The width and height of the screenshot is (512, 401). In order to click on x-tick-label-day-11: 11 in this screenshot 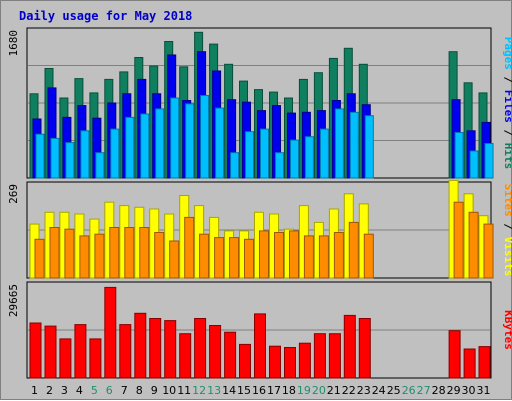, I will do `click(184, 390)`.